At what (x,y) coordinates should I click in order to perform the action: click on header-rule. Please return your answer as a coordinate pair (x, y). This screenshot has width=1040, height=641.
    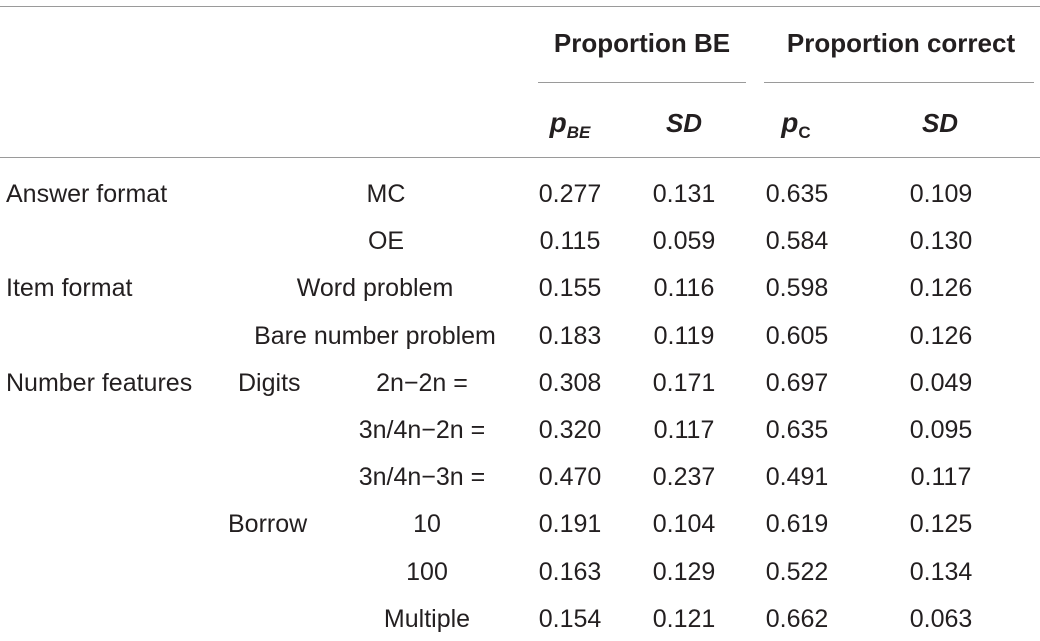
    Looking at the image, I should click on (520, 157).